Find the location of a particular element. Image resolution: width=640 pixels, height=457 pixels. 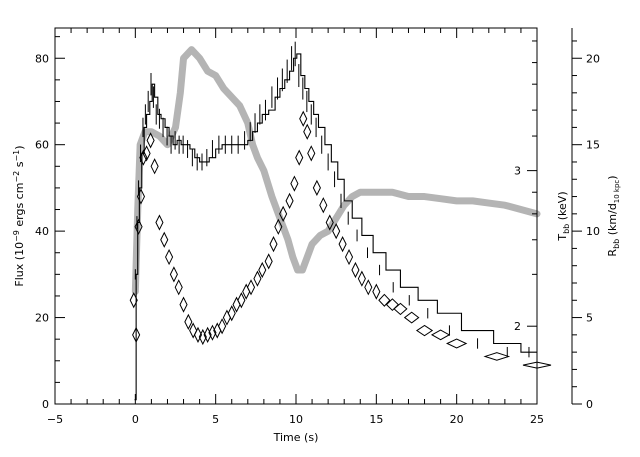

x-axis-title: Time (s) is located at coordinates (296, 437).